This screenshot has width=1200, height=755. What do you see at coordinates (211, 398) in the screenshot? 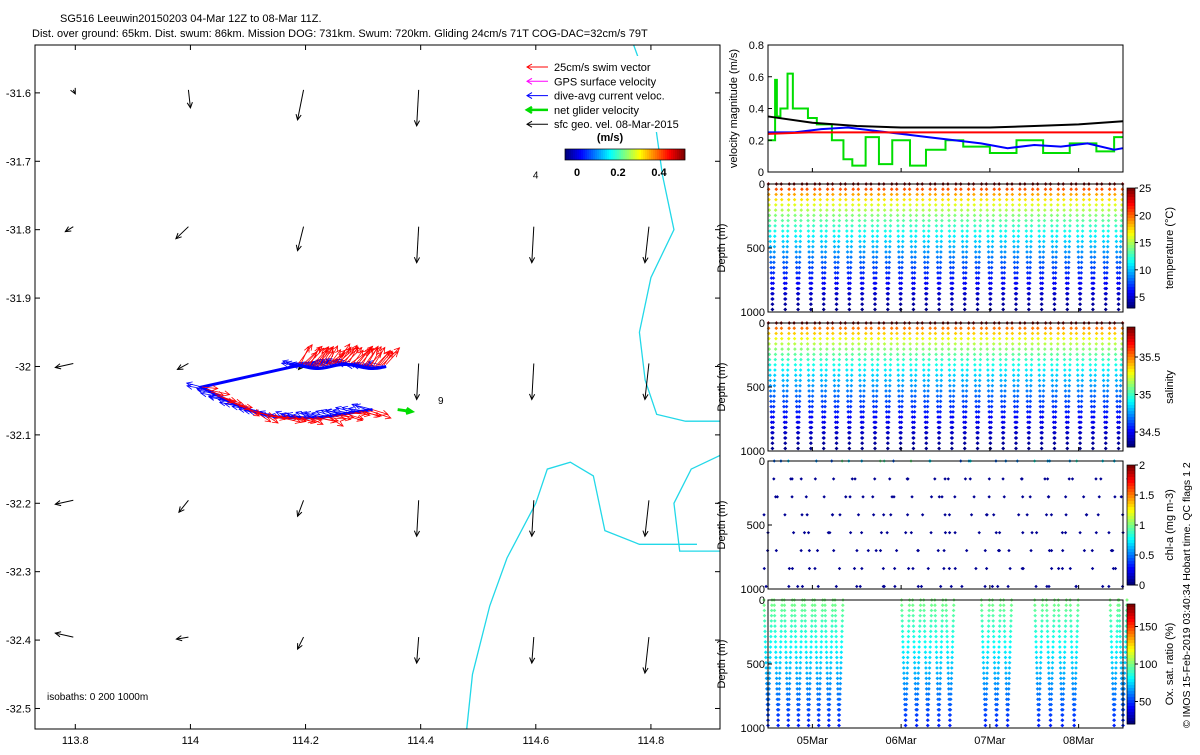
I see `current-vector-47-head` at bounding box center [211, 398].